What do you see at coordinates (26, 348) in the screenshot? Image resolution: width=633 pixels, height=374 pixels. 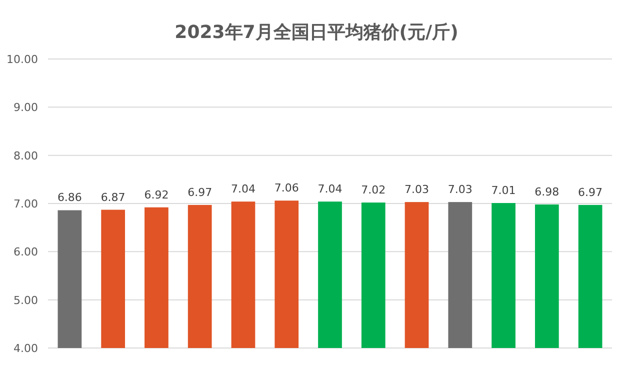 I see `y-tick-label: 4.00` at bounding box center [26, 348].